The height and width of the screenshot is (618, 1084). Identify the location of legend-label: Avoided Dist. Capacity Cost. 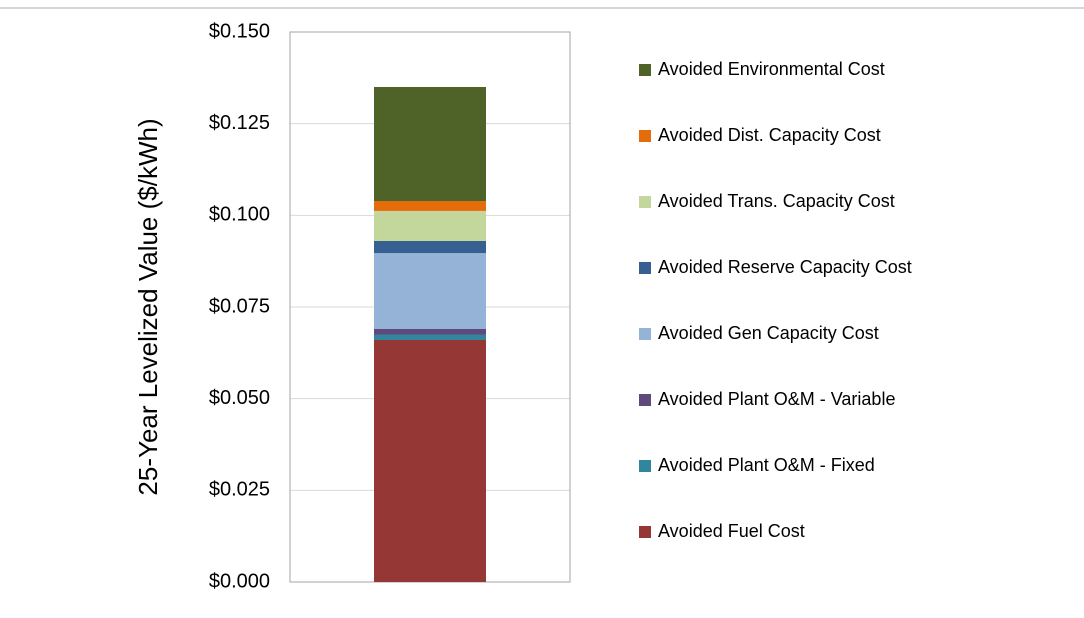
(769, 135).